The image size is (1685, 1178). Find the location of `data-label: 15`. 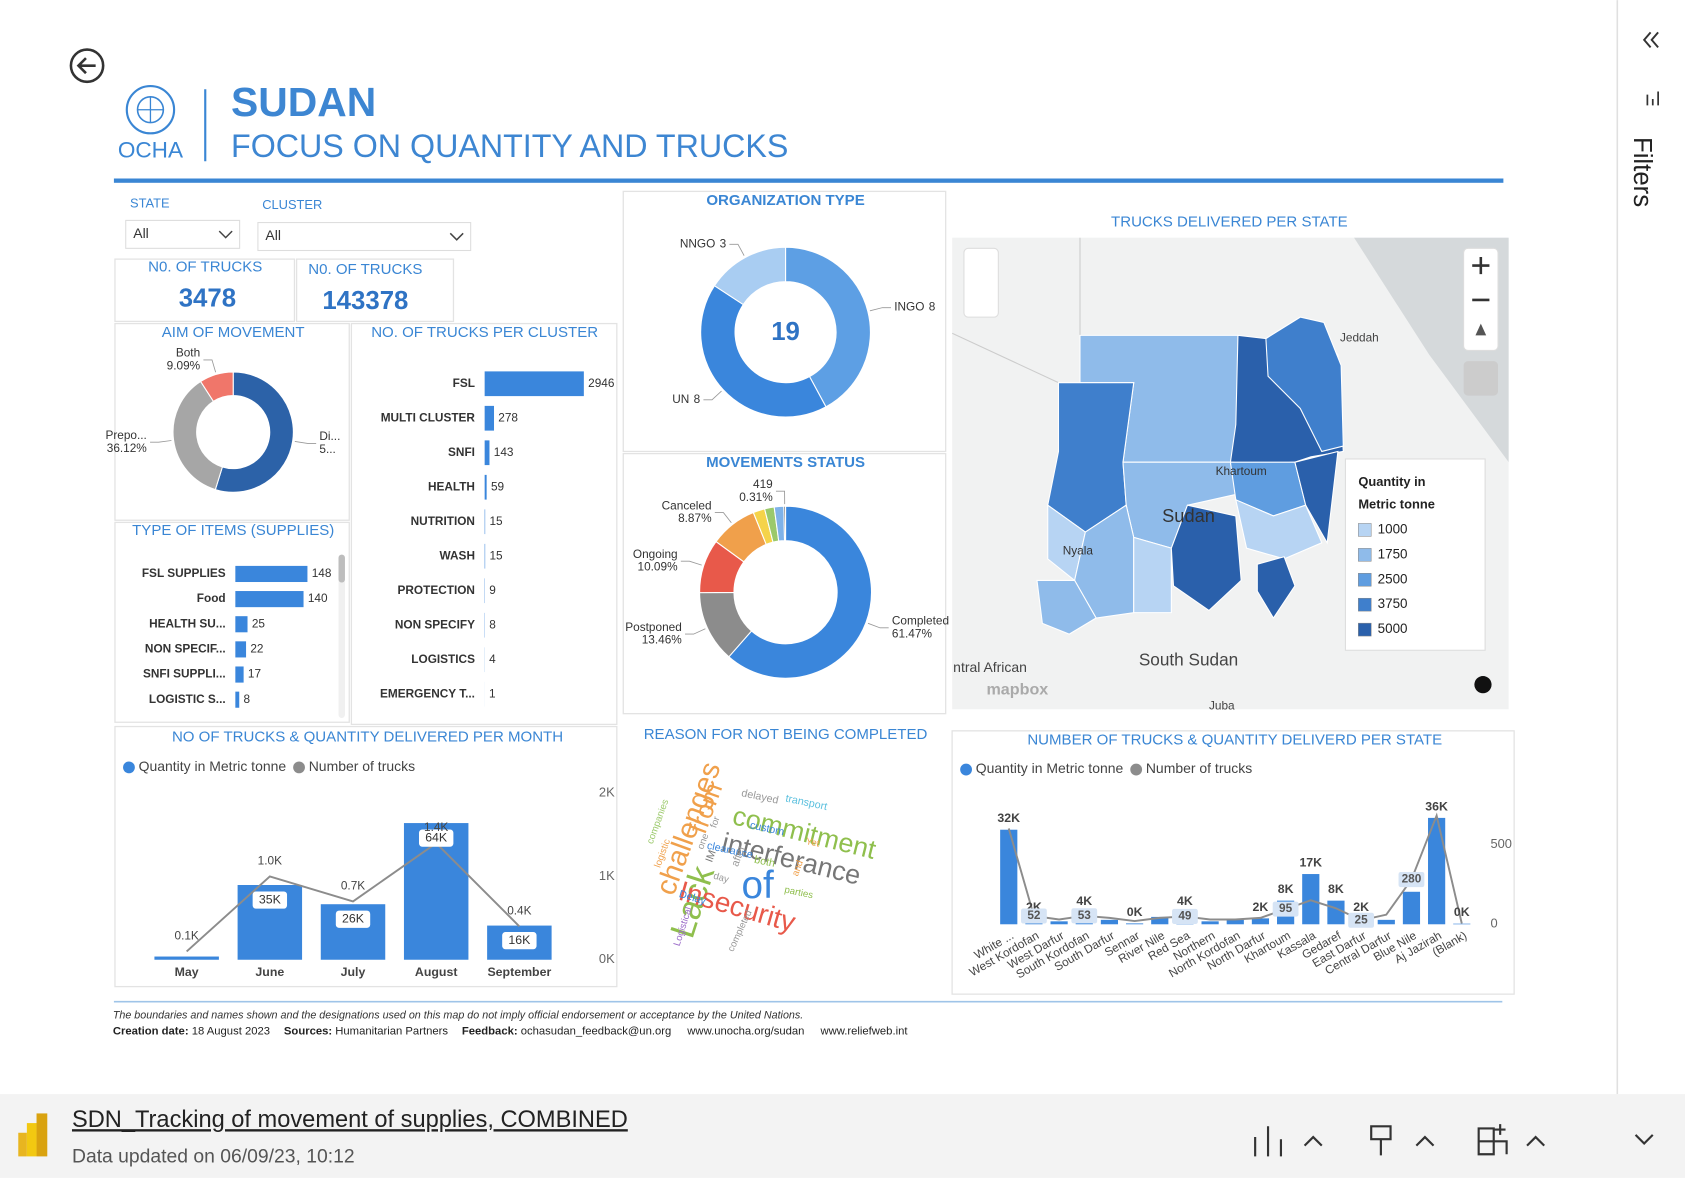

data-label: 15 is located at coordinates (496, 555).